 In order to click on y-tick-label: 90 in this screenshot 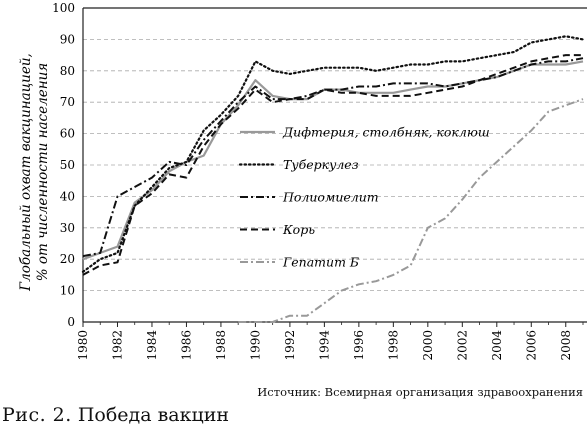, I will do `click(67, 39)`.